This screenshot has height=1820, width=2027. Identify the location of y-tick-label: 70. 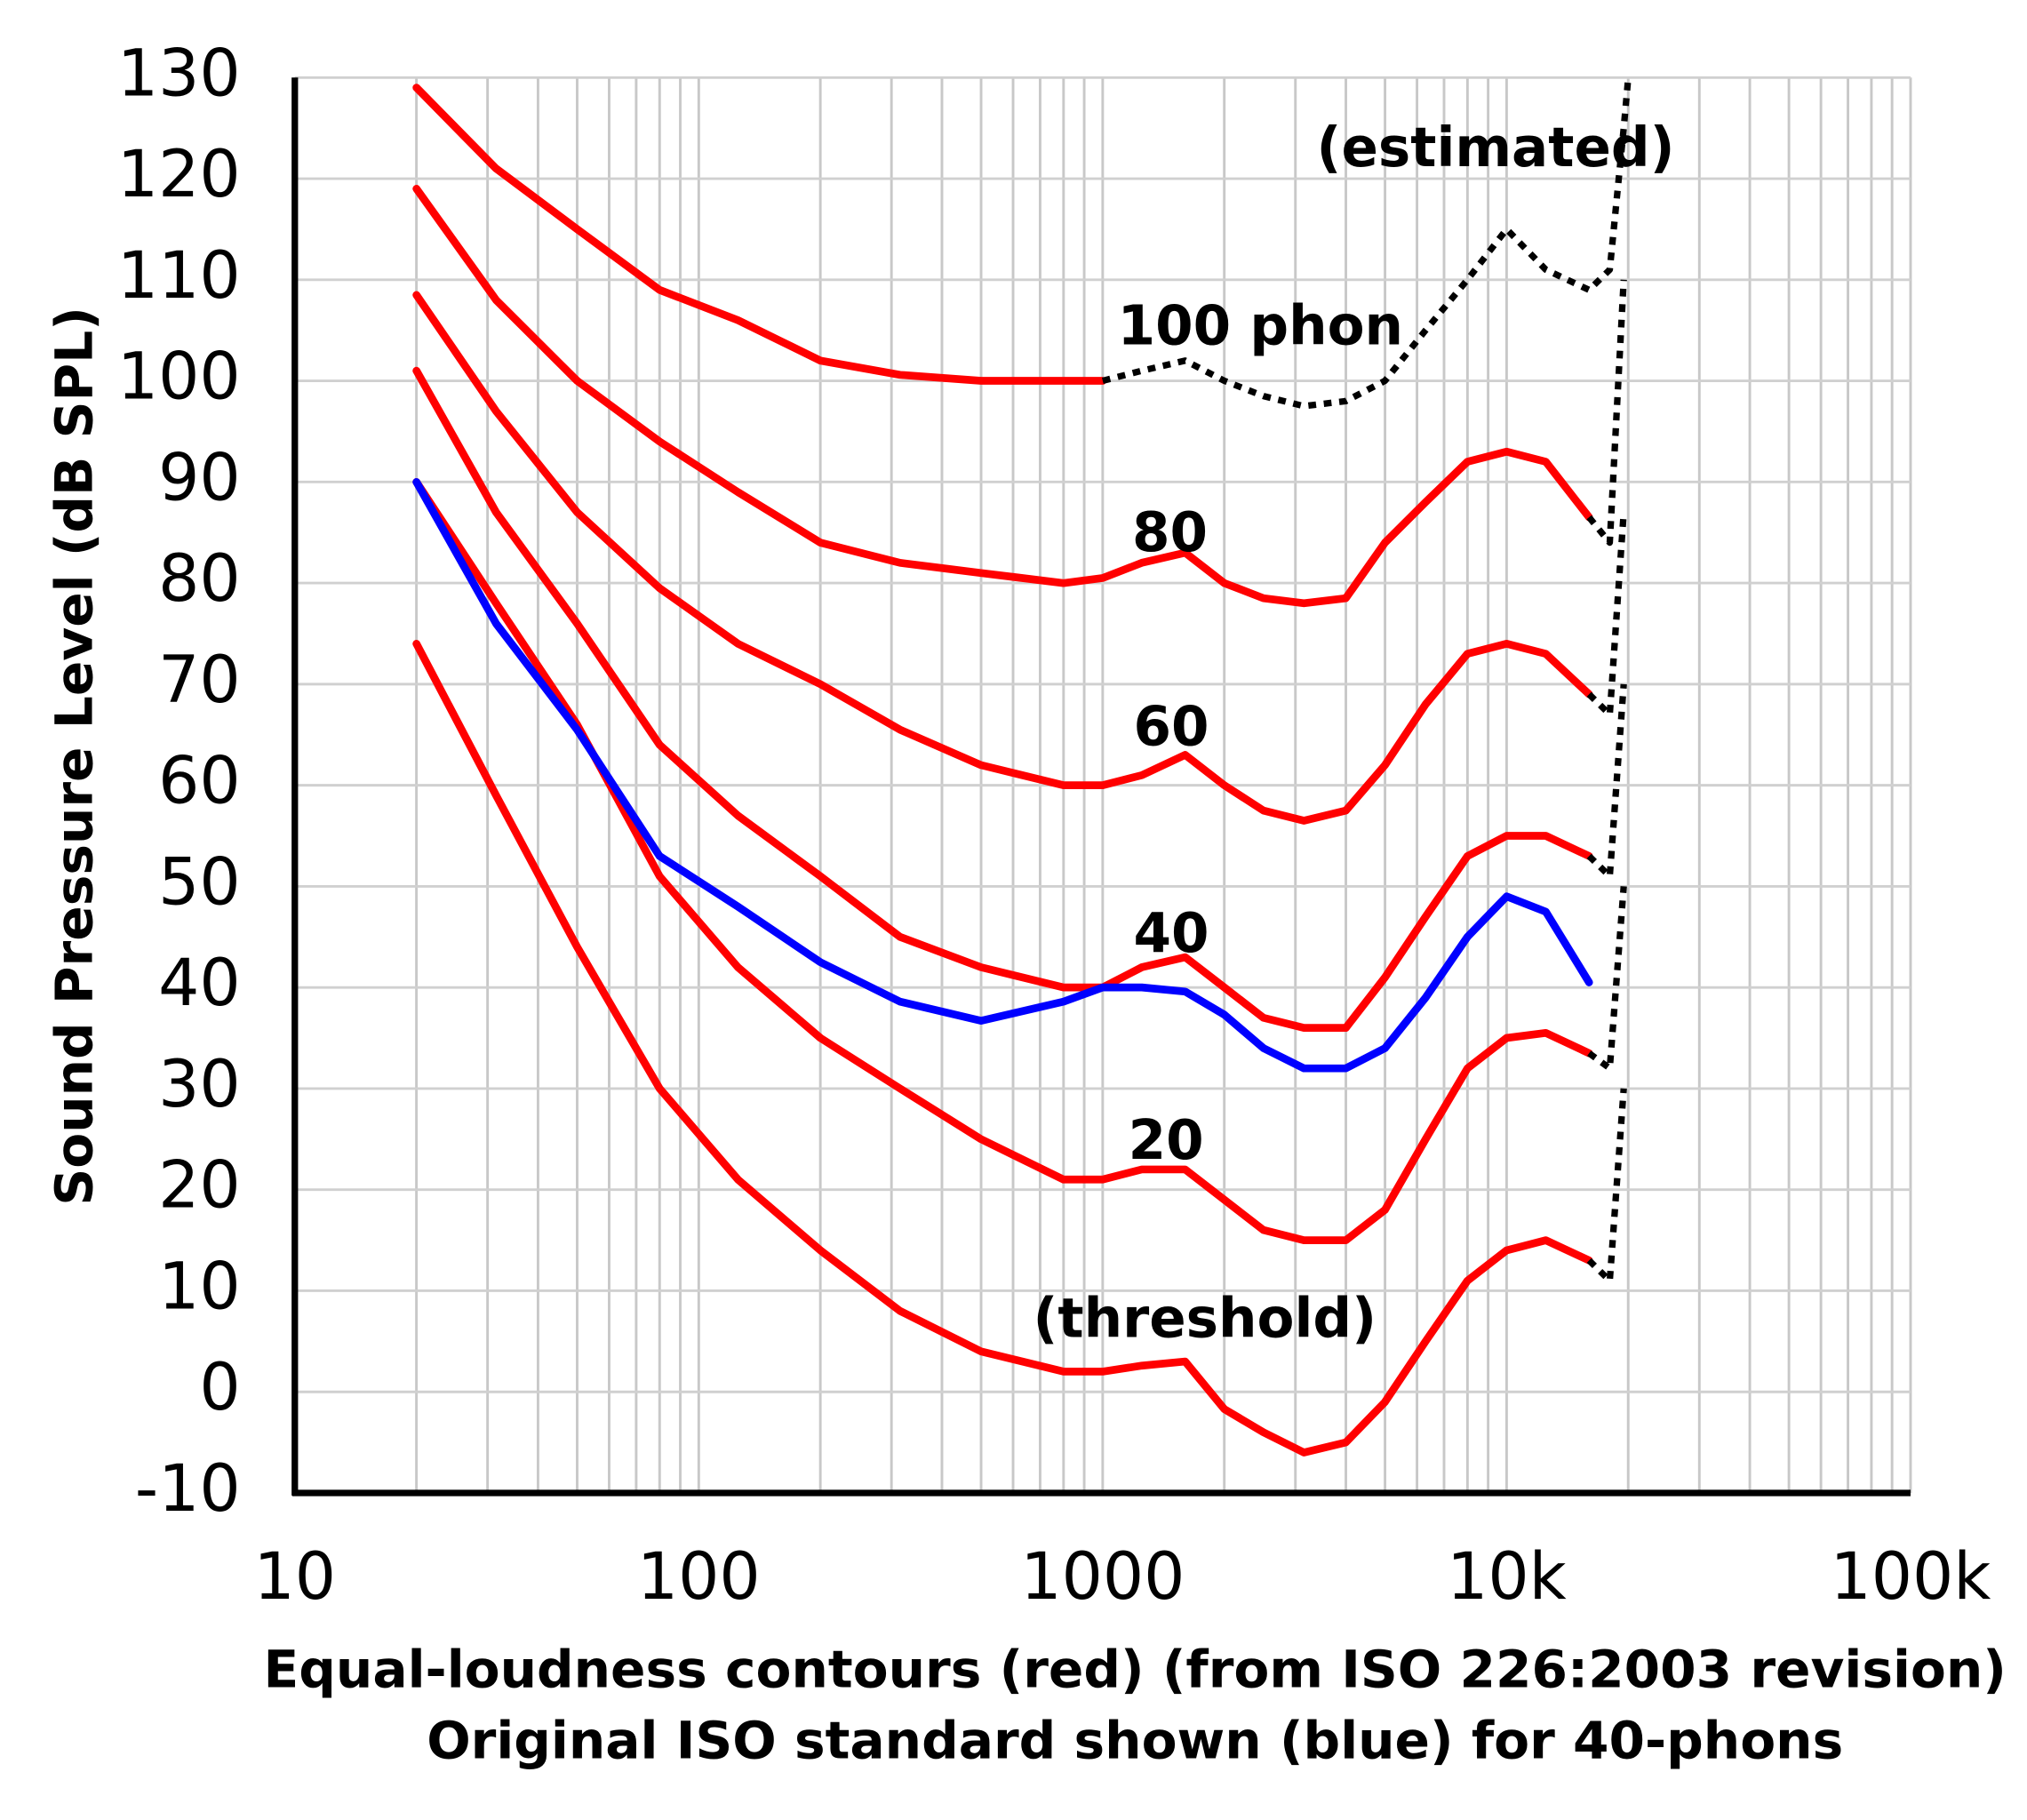
(199, 680).